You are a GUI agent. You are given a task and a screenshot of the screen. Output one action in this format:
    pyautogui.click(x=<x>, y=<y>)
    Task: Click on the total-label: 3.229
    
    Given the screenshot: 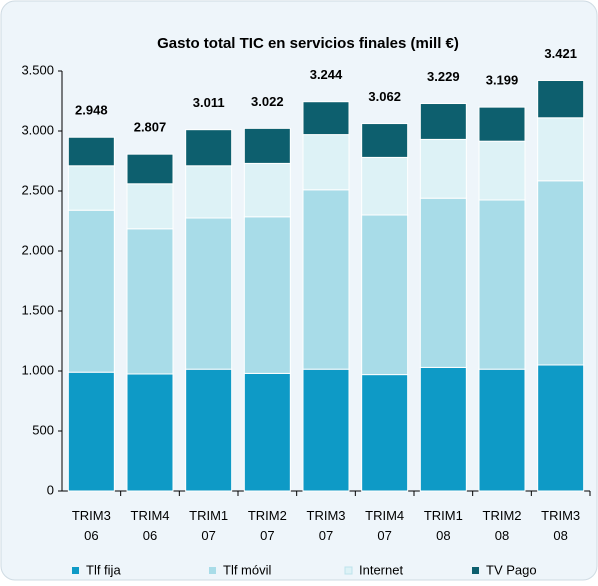 What is the action you would take?
    pyautogui.click(x=443, y=76)
    